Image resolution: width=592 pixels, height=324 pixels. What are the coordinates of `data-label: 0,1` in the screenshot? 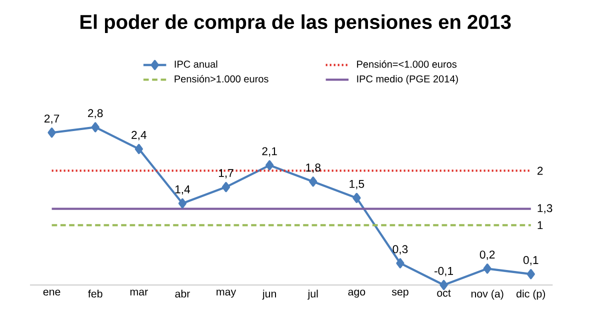 It's located at (530, 261).